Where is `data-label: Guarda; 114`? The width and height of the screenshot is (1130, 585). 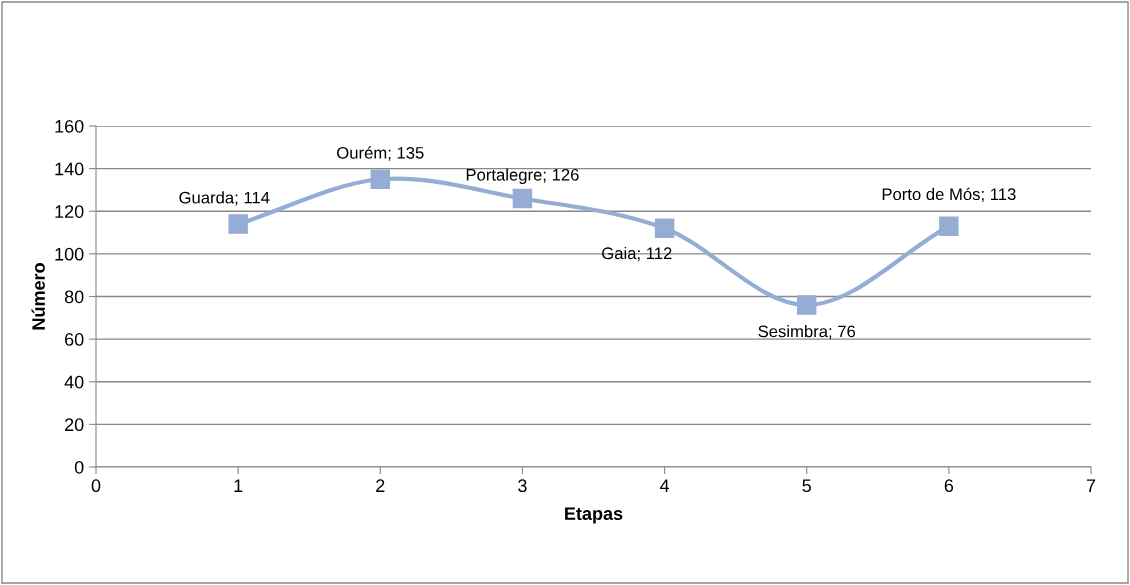 data-label: Guarda; 114 is located at coordinates (224, 198).